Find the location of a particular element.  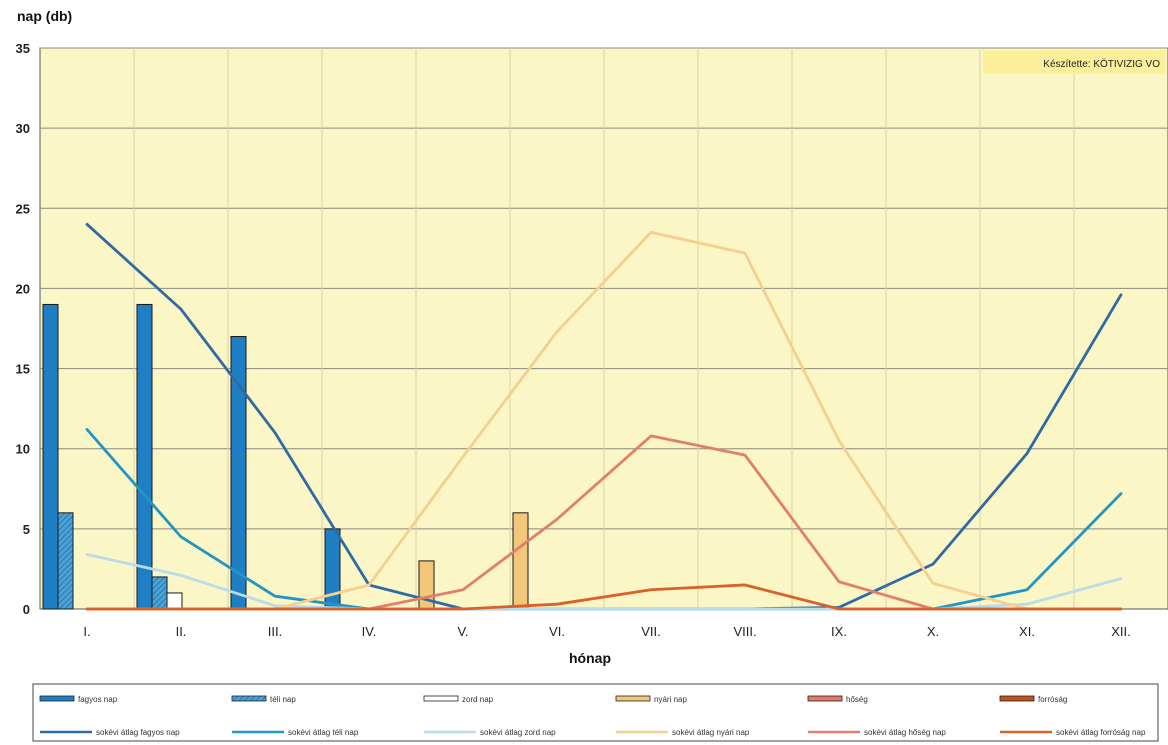

legend-label-line-4: sokévi átlag hőség nap is located at coordinates (905, 732).